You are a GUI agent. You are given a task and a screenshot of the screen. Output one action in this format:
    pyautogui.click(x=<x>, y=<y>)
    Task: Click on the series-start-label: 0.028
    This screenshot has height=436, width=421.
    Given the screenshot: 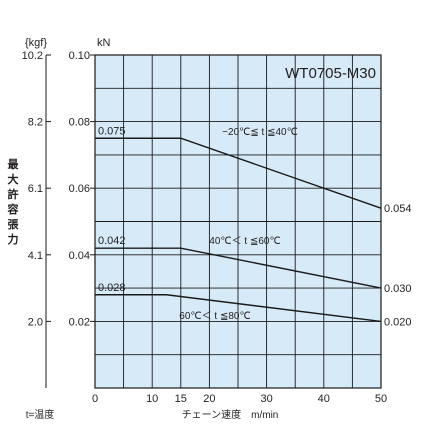 What is the action you would take?
    pyautogui.click(x=112, y=288)
    